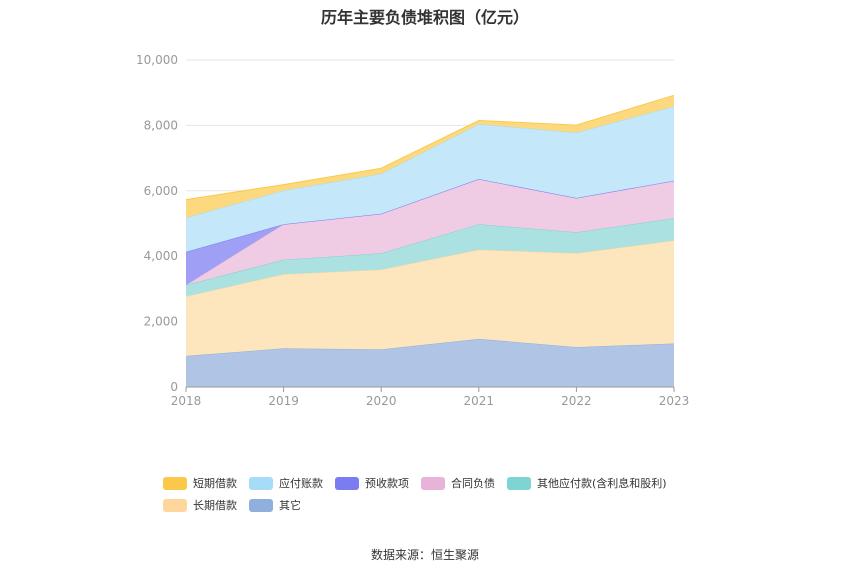 The width and height of the screenshot is (850, 575). I want to click on area-line-短期借款, so click(430, 147).